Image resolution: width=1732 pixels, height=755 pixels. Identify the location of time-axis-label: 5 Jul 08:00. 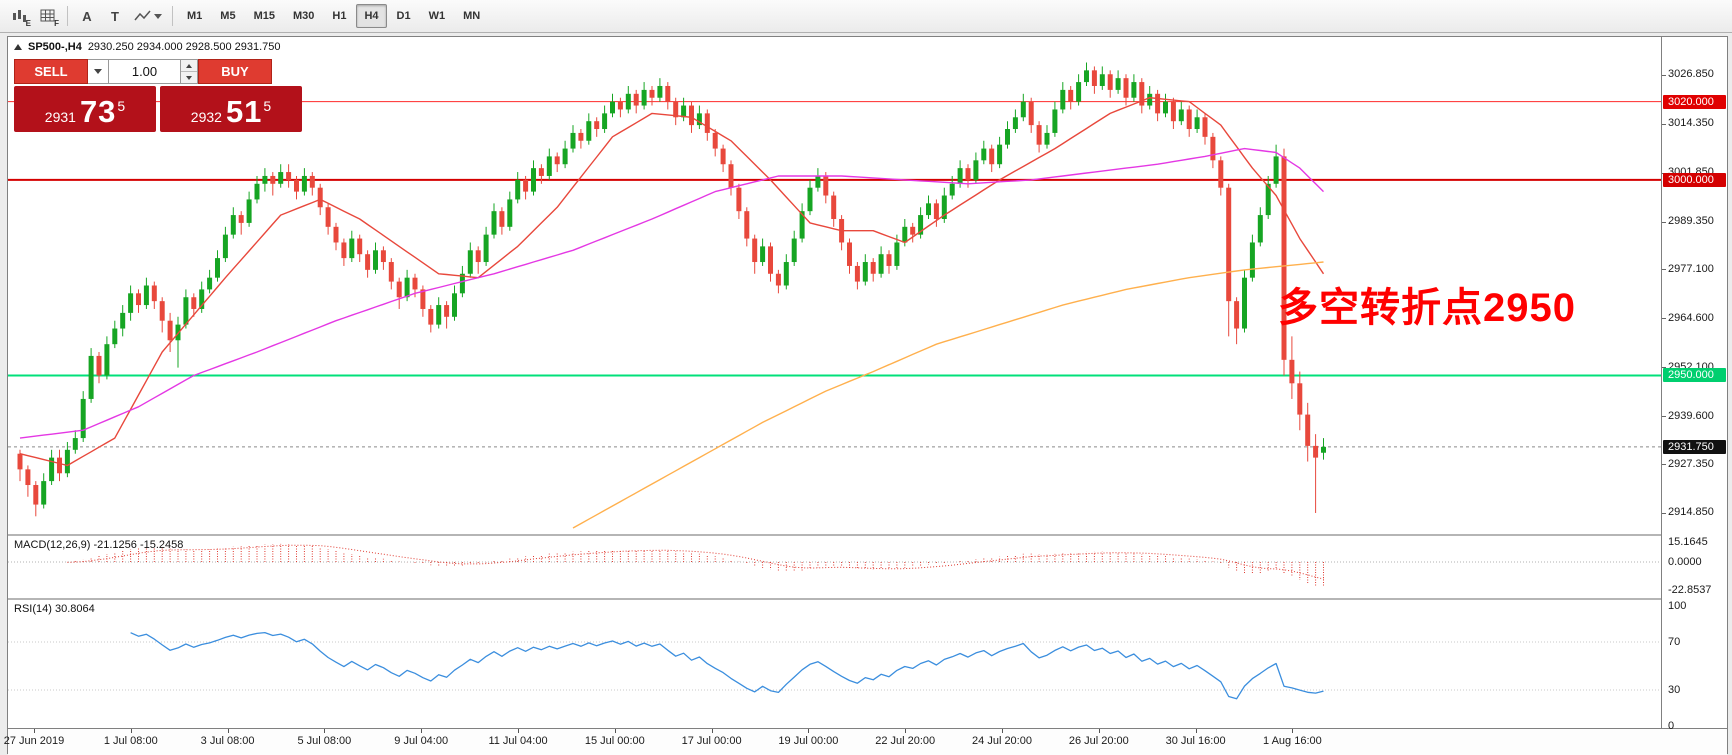
(324, 741).